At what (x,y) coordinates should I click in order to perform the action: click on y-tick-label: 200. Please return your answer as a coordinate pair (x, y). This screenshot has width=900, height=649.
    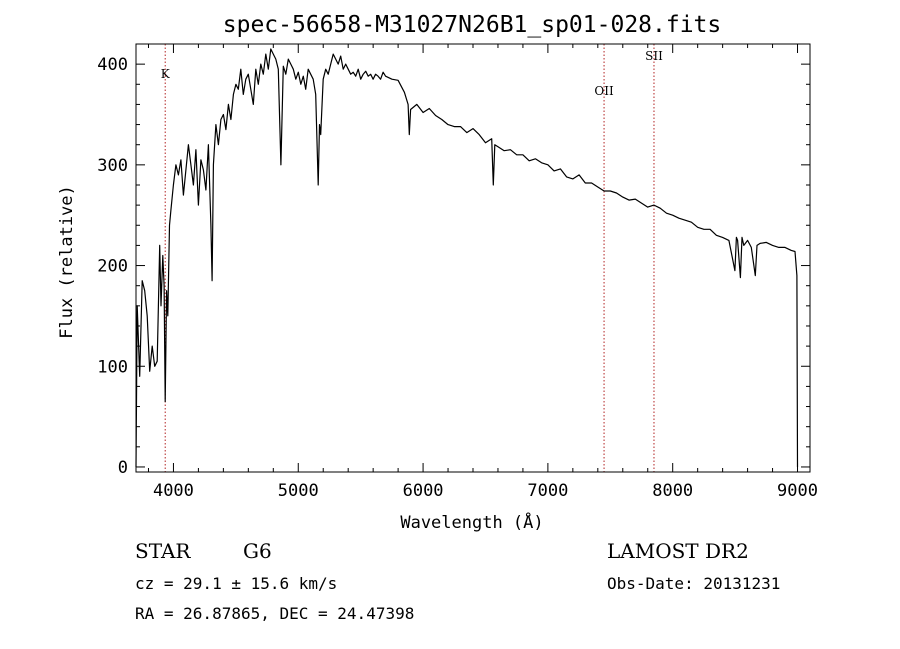
    Looking at the image, I should click on (112, 267).